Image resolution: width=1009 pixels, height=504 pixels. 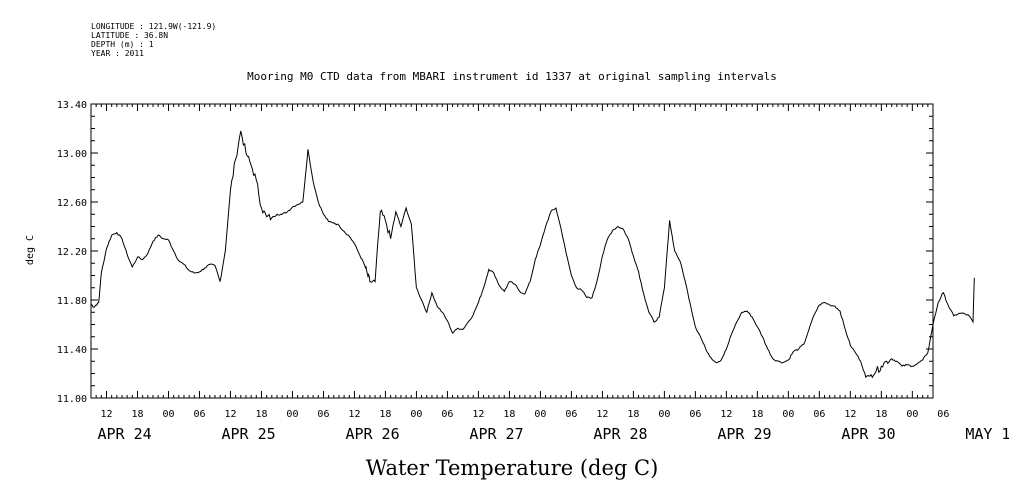 I want to click on y-axis-label: deg C, so click(x=30, y=250).